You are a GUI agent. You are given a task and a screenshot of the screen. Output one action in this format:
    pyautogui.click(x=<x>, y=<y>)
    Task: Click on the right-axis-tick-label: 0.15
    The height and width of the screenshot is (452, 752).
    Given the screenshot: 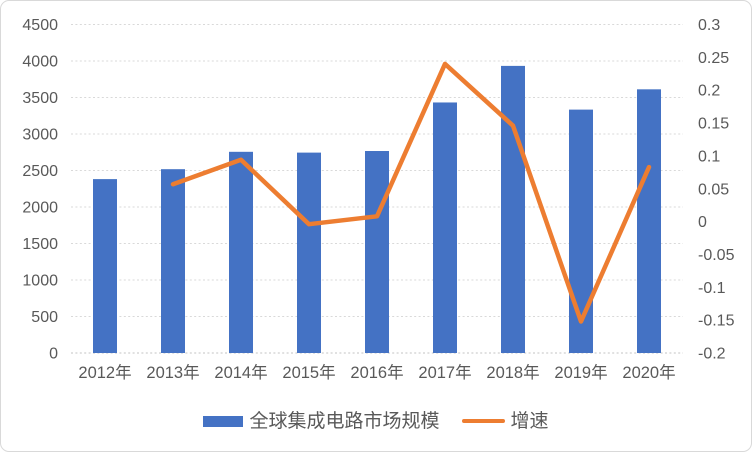 What is the action you would take?
    pyautogui.click(x=713, y=124)
    